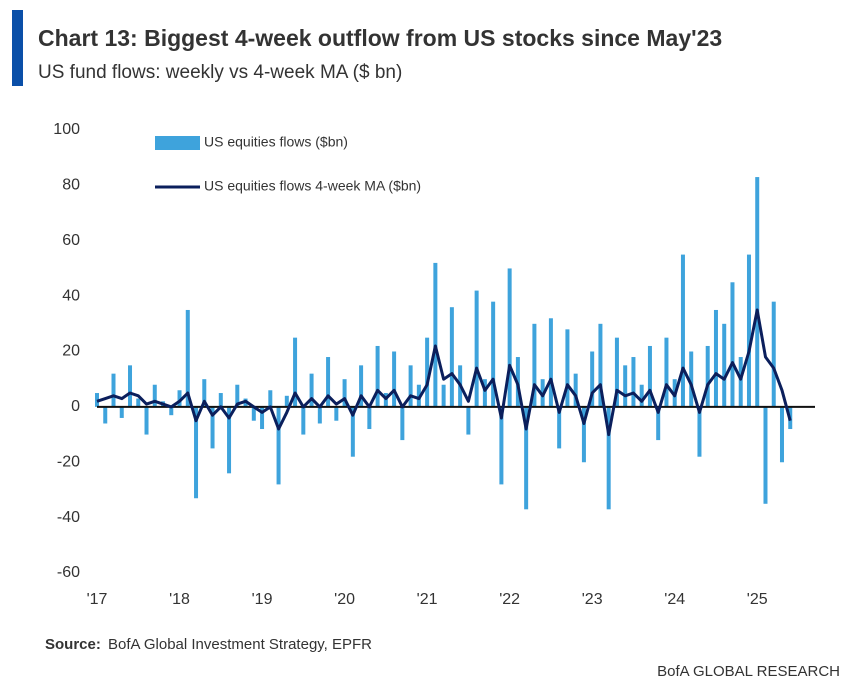 The height and width of the screenshot is (697, 865). I want to click on x-tick-label: '25, so click(757, 599).